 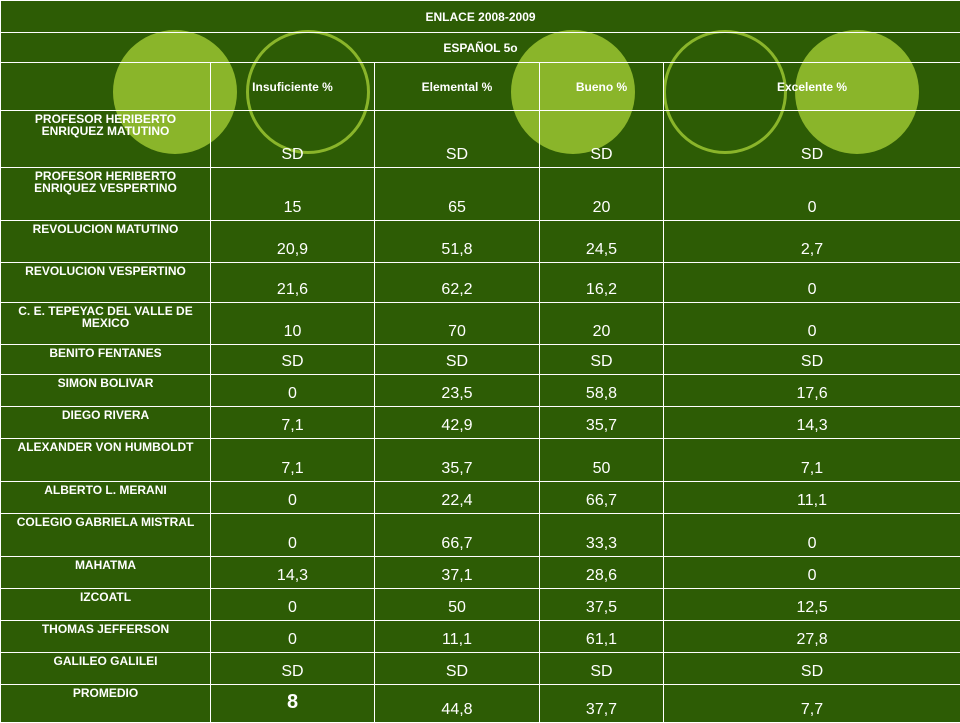 What do you see at coordinates (812, 498) in the screenshot?
I see `value-excelente: 11,1` at bounding box center [812, 498].